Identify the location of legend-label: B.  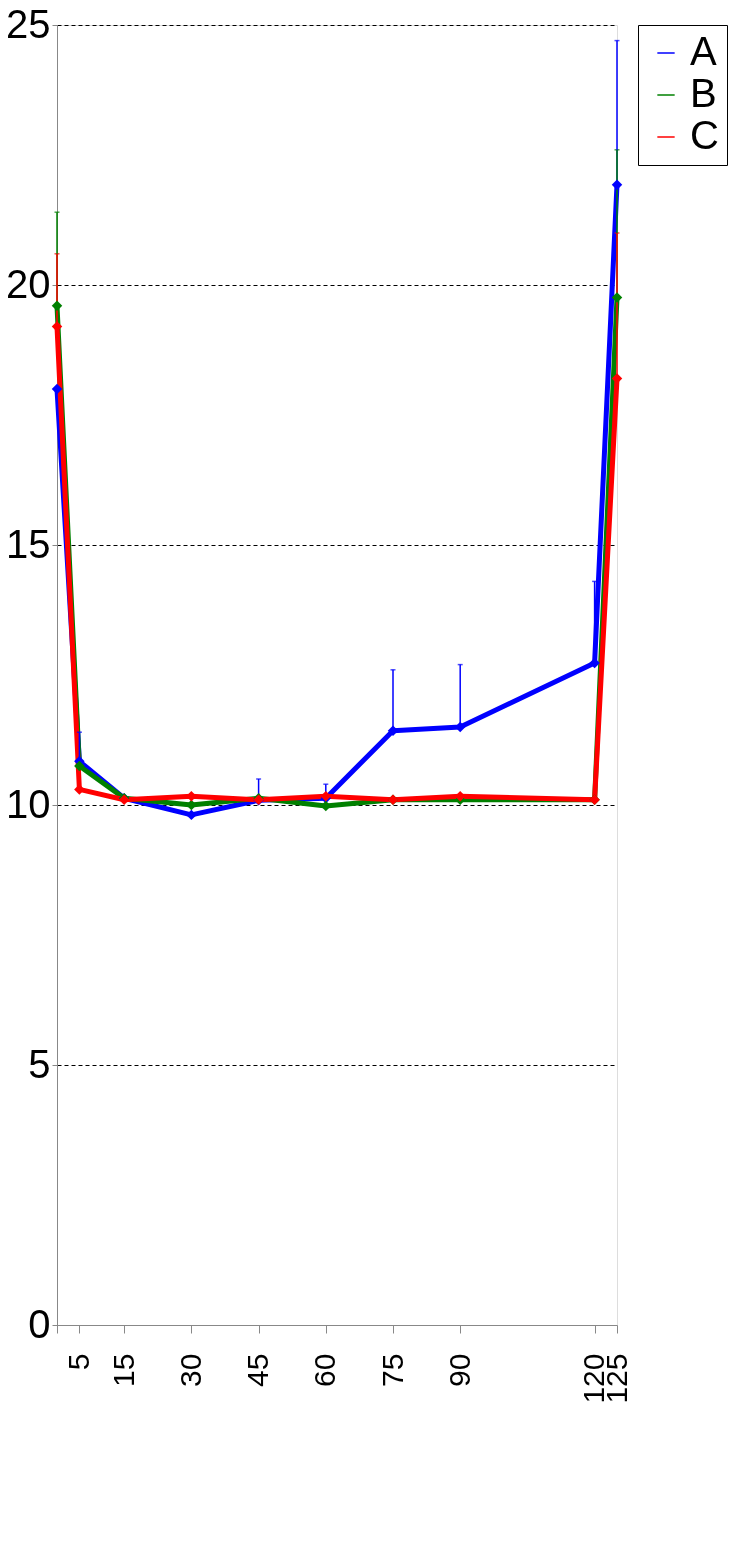
(703, 93).